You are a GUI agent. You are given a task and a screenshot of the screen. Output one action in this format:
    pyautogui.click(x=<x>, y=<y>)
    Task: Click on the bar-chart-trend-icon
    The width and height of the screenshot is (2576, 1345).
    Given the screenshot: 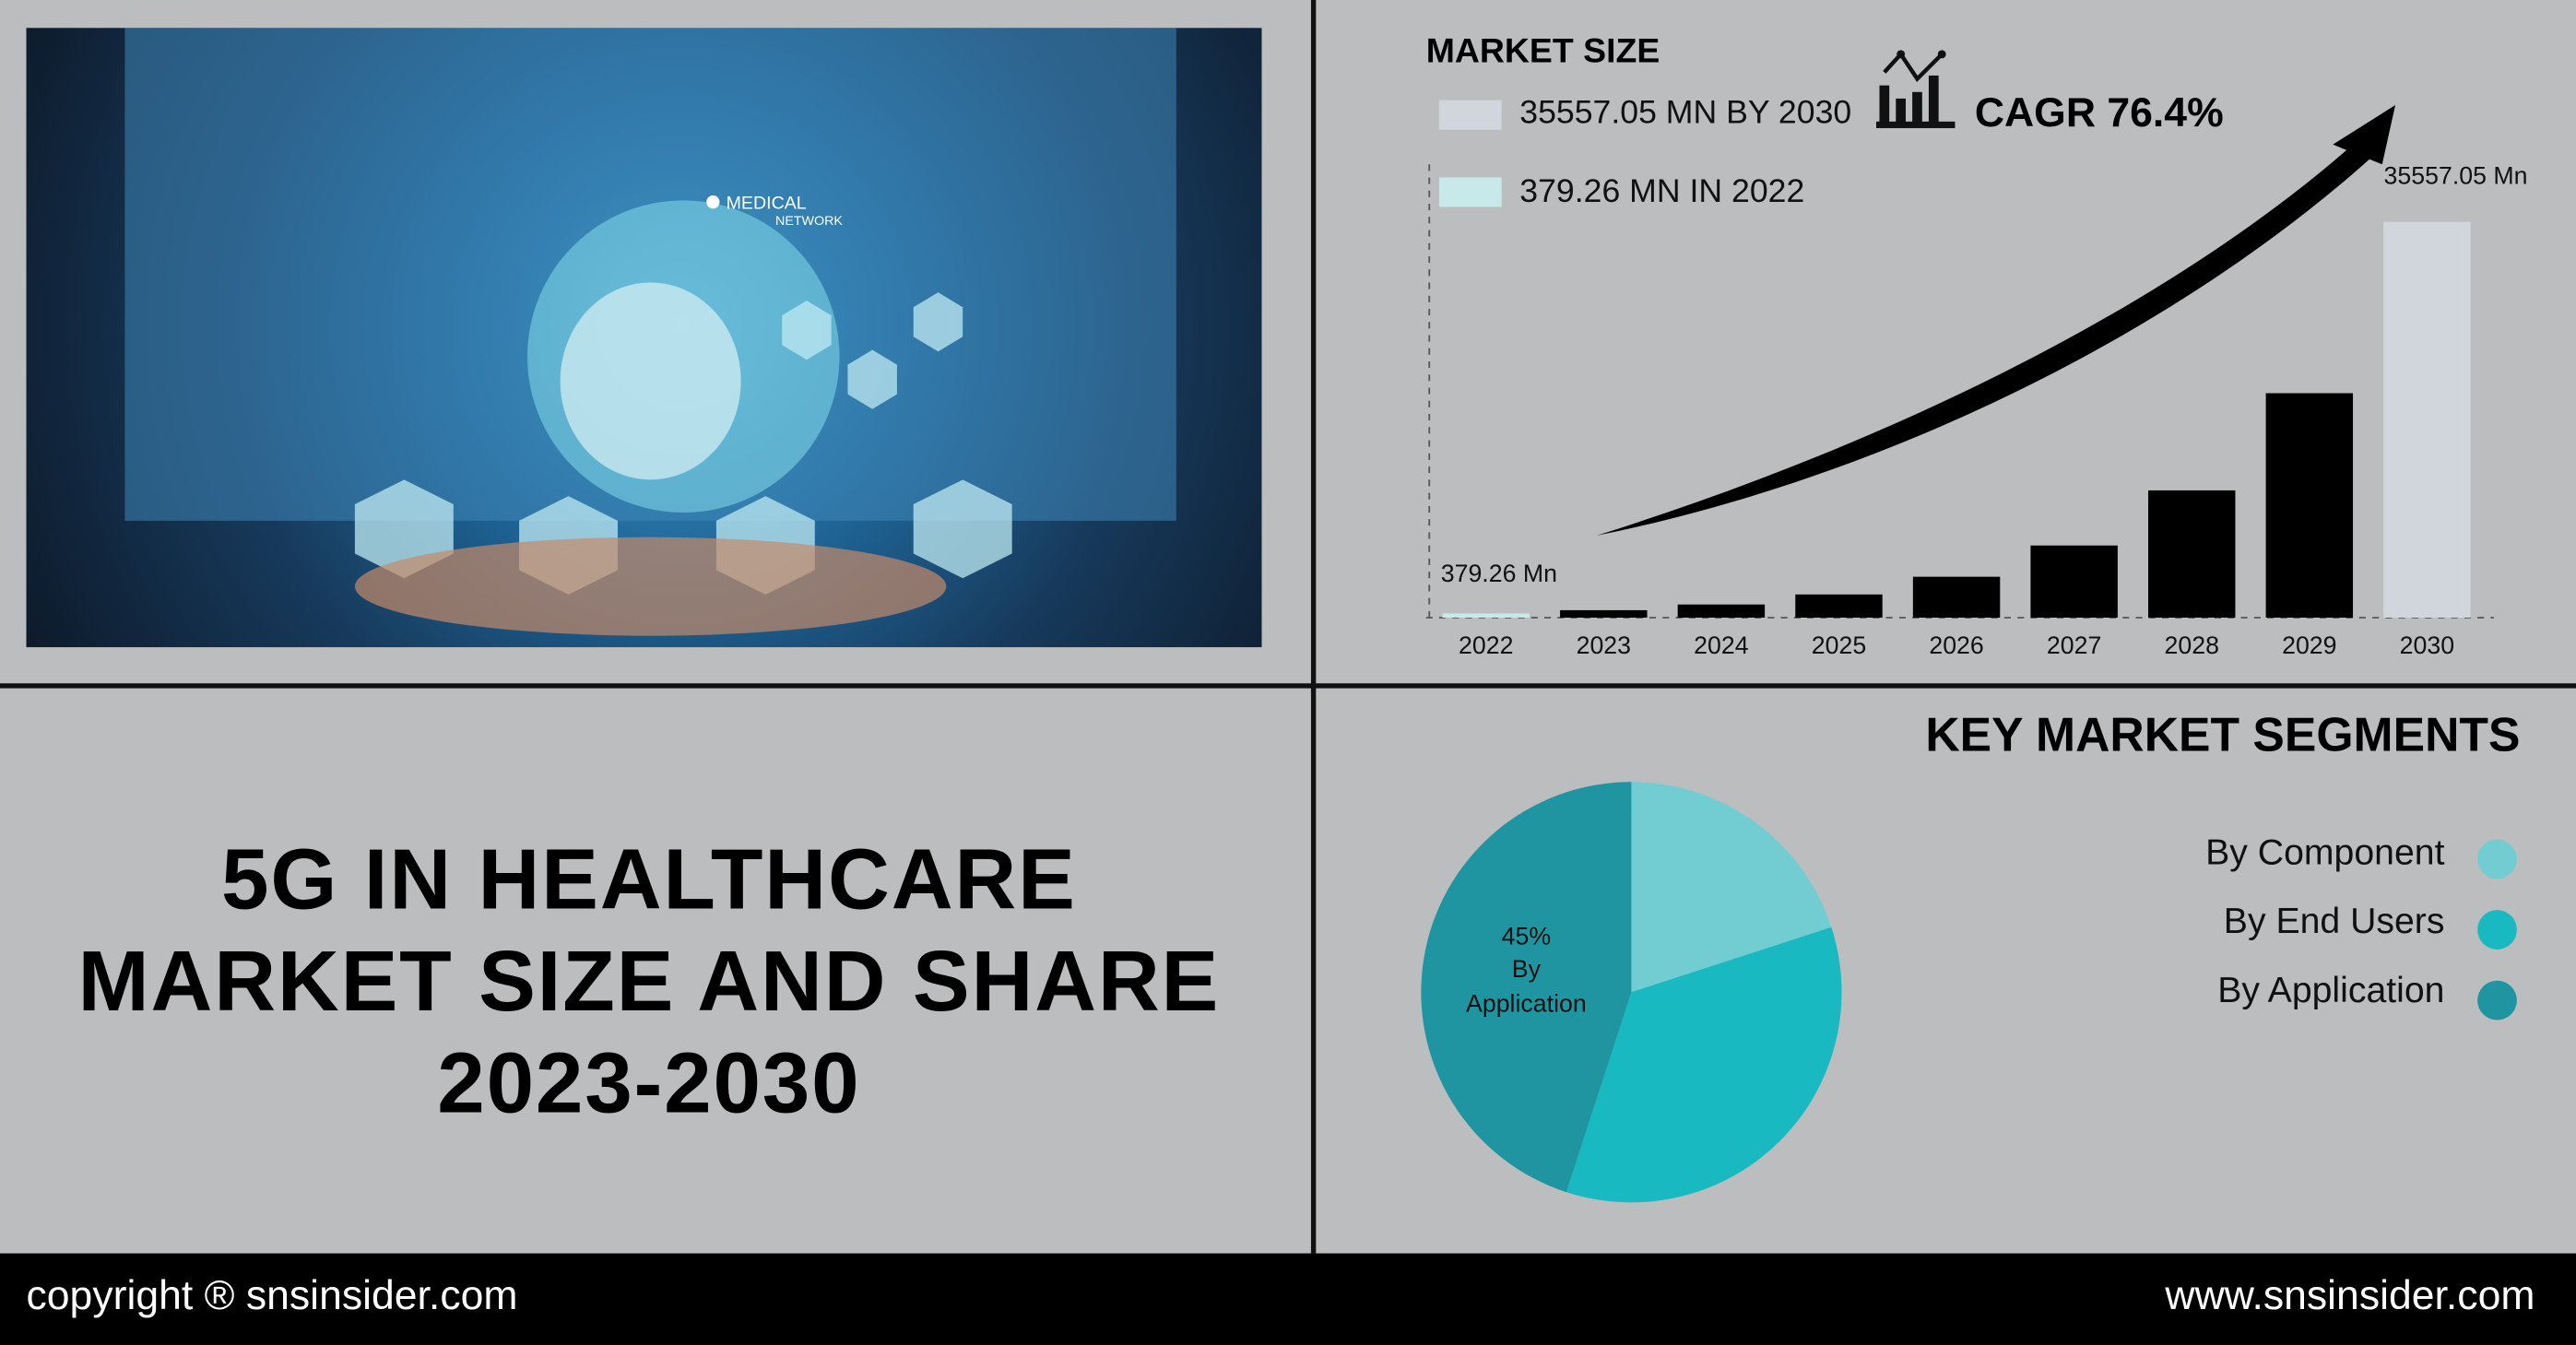 What is the action you would take?
    pyautogui.click(x=1915, y=89)
    